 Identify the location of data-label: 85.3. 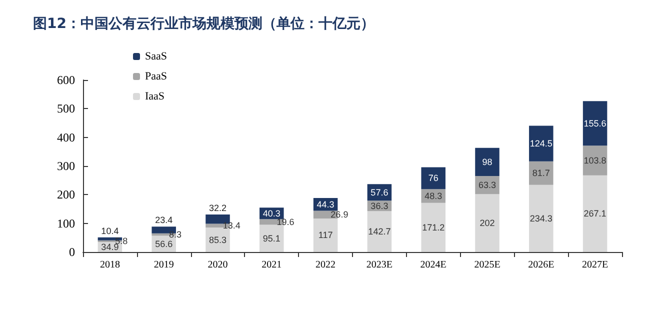
(217, 239).